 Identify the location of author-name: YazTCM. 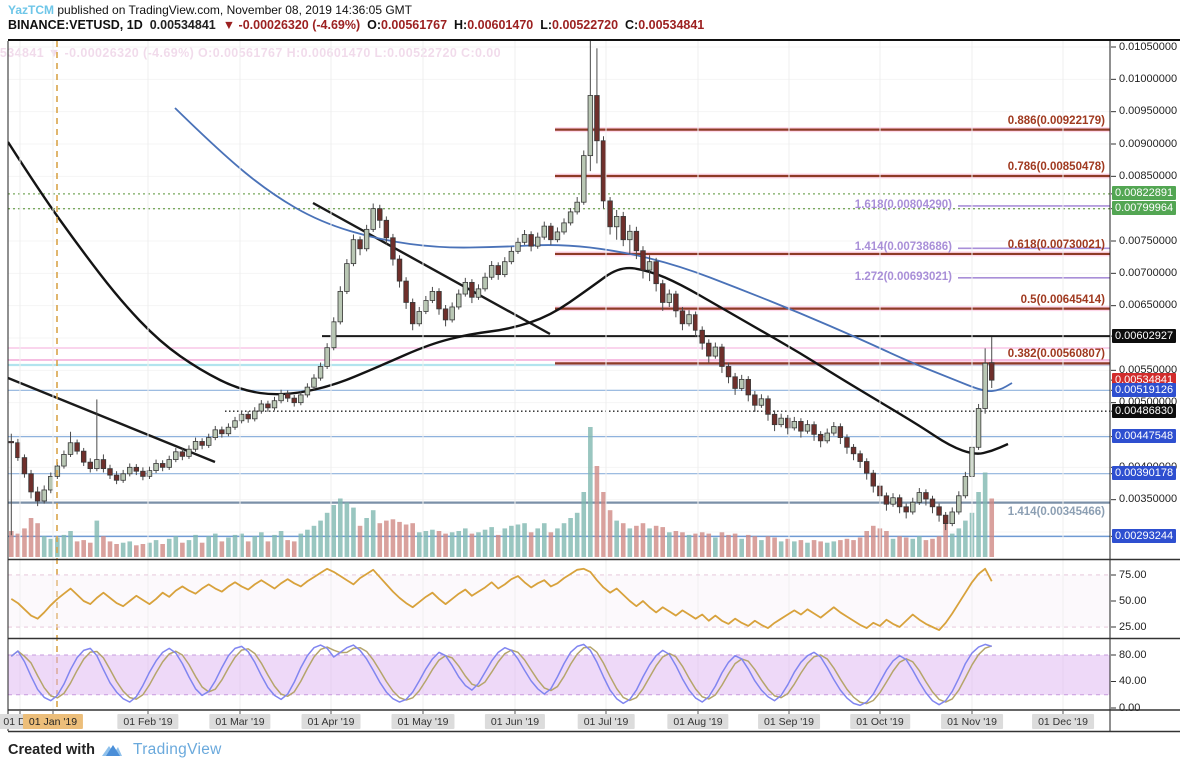
(31, 10).